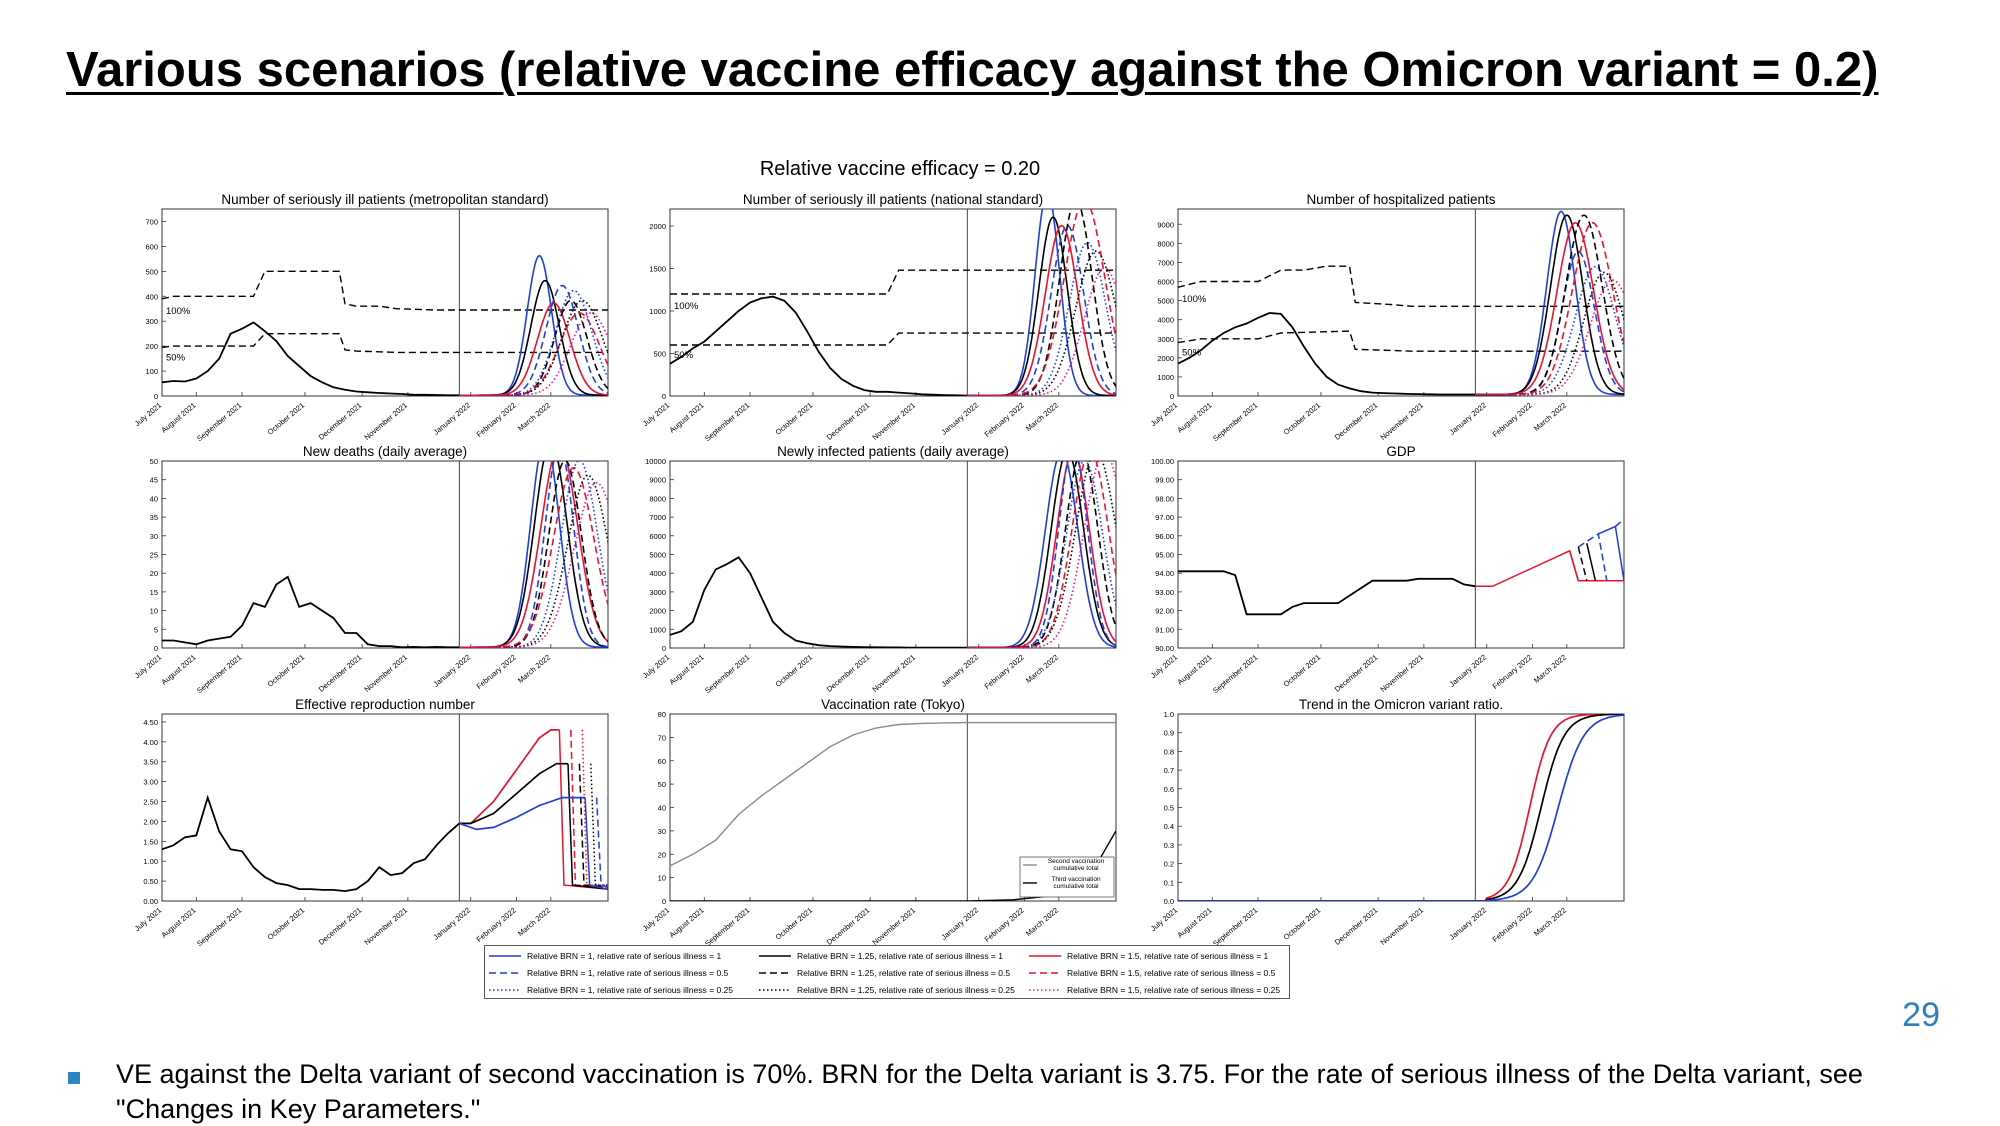 The height and width of the screenshot is (1126, 2000). Describe the element at coordinates (154, 517) in the screenshot. I see `y-tick-label: 35` at that location.